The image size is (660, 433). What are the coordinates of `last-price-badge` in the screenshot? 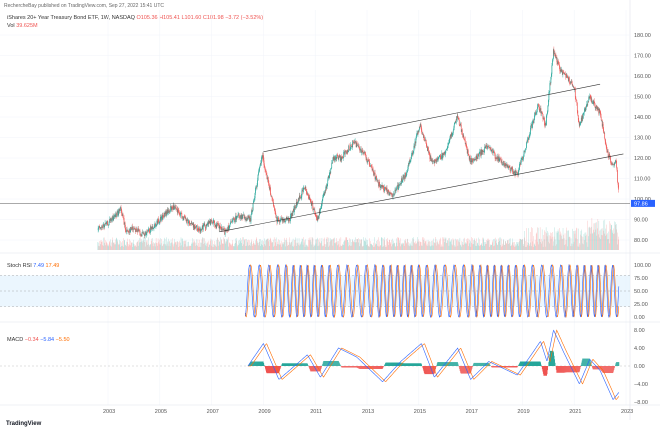 It's located at (643, 203).